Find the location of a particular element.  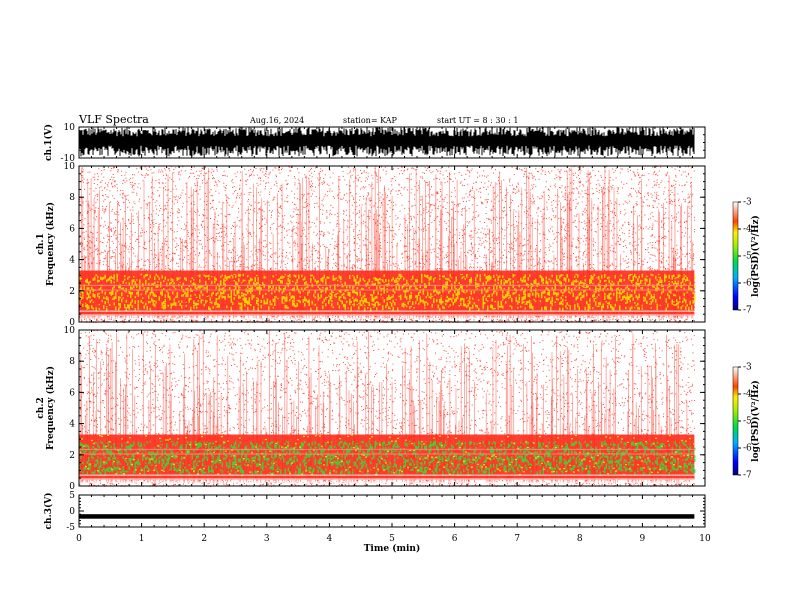

date-label: Aug.16, 2024 is located at coordinates (276, 120).